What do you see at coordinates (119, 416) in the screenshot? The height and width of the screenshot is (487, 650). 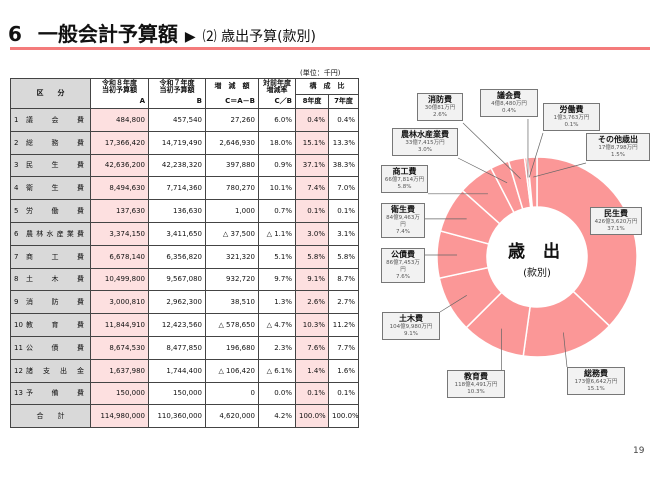 I see `cell-a: 114,980,000` at bounding box center [119, 416].